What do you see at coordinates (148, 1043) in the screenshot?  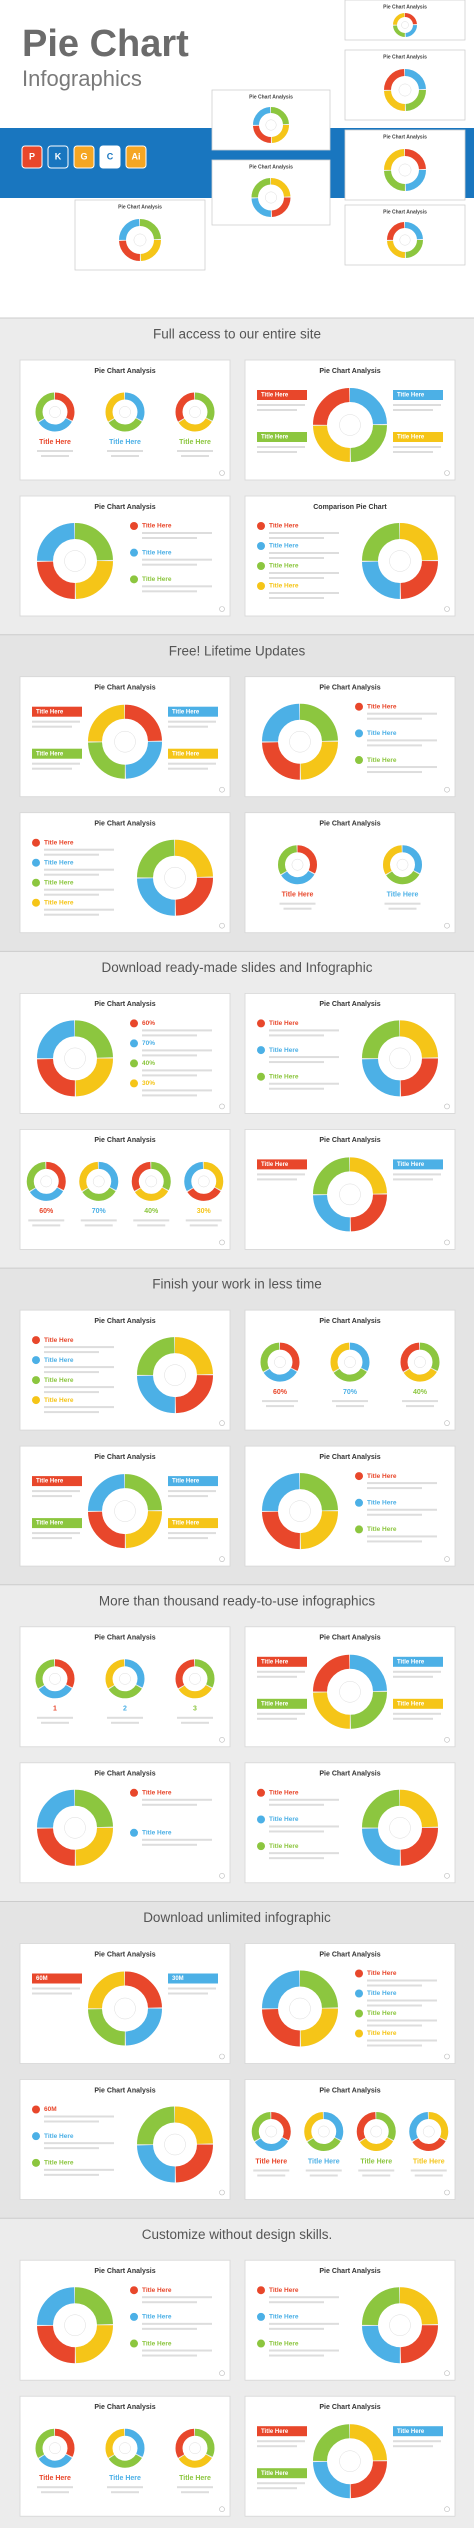 I see `slide-item: 70%` at bounding box center [148, 1043].